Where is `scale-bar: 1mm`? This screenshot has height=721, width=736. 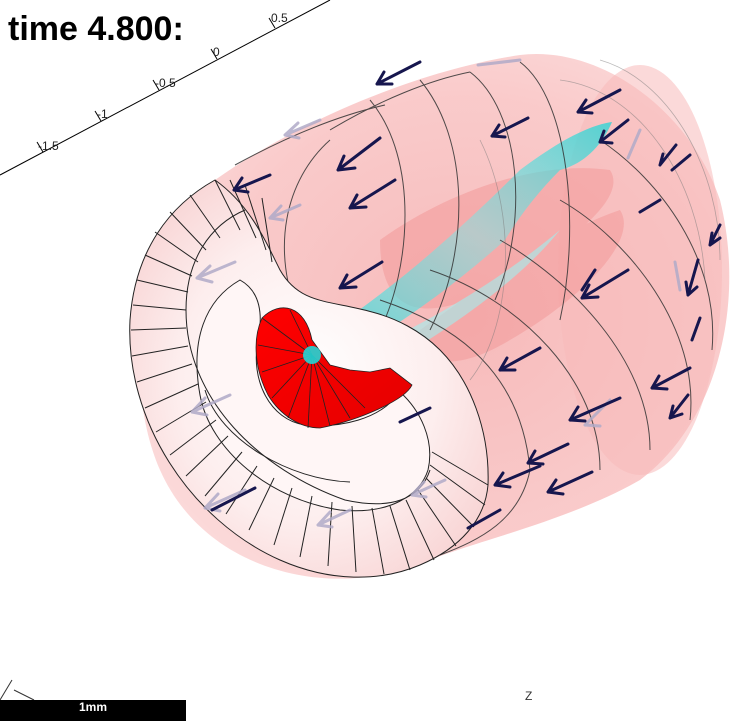 scale-bar: 1mm is located at coordinates (93, 710).